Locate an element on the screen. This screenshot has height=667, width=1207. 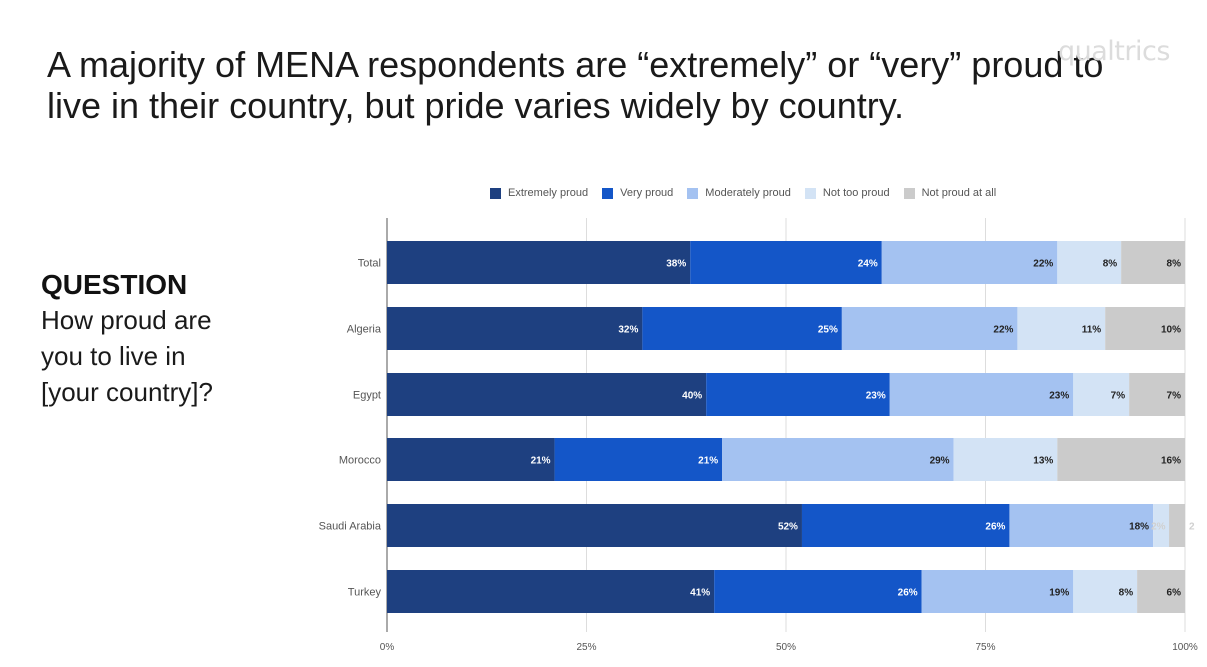
qualtrics-logo: qualtrics is located at coordinates (1114, 51).